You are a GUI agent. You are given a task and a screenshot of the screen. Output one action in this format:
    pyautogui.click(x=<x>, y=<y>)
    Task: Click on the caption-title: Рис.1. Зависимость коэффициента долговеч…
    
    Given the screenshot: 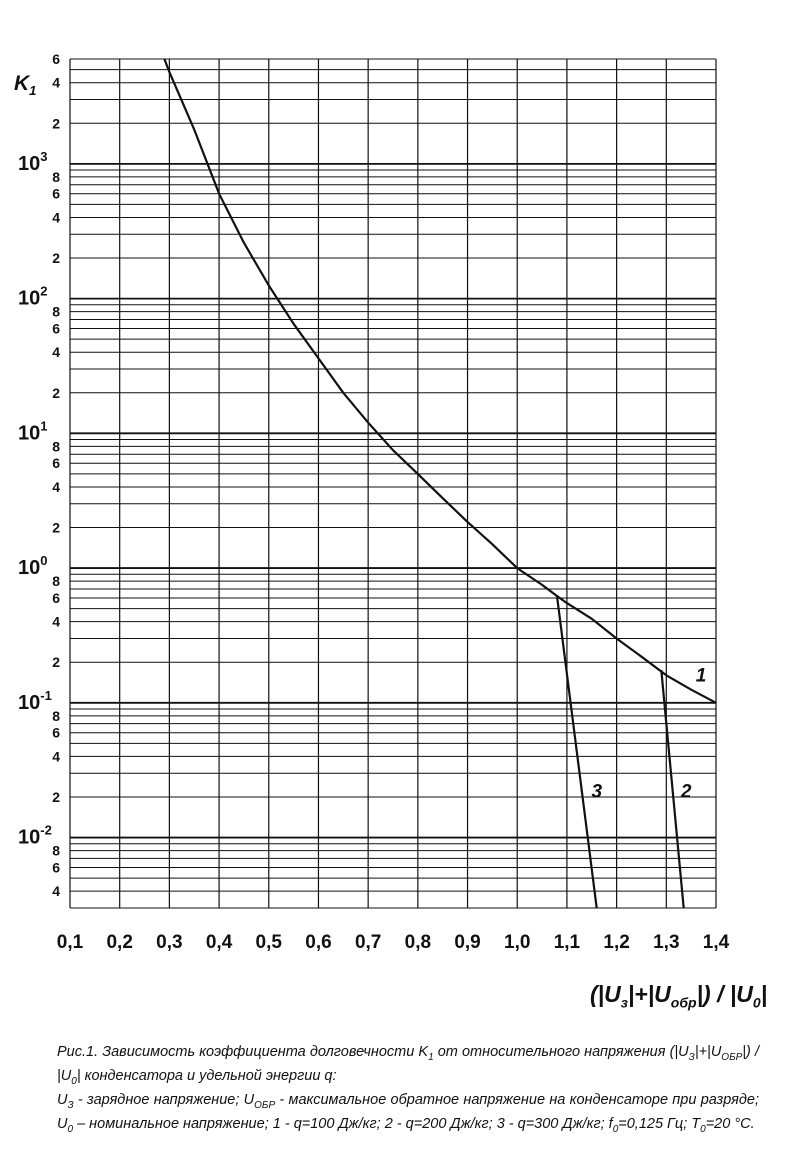 What is the action you would take?
    pyautogui.click(x=408, y=1065)
    